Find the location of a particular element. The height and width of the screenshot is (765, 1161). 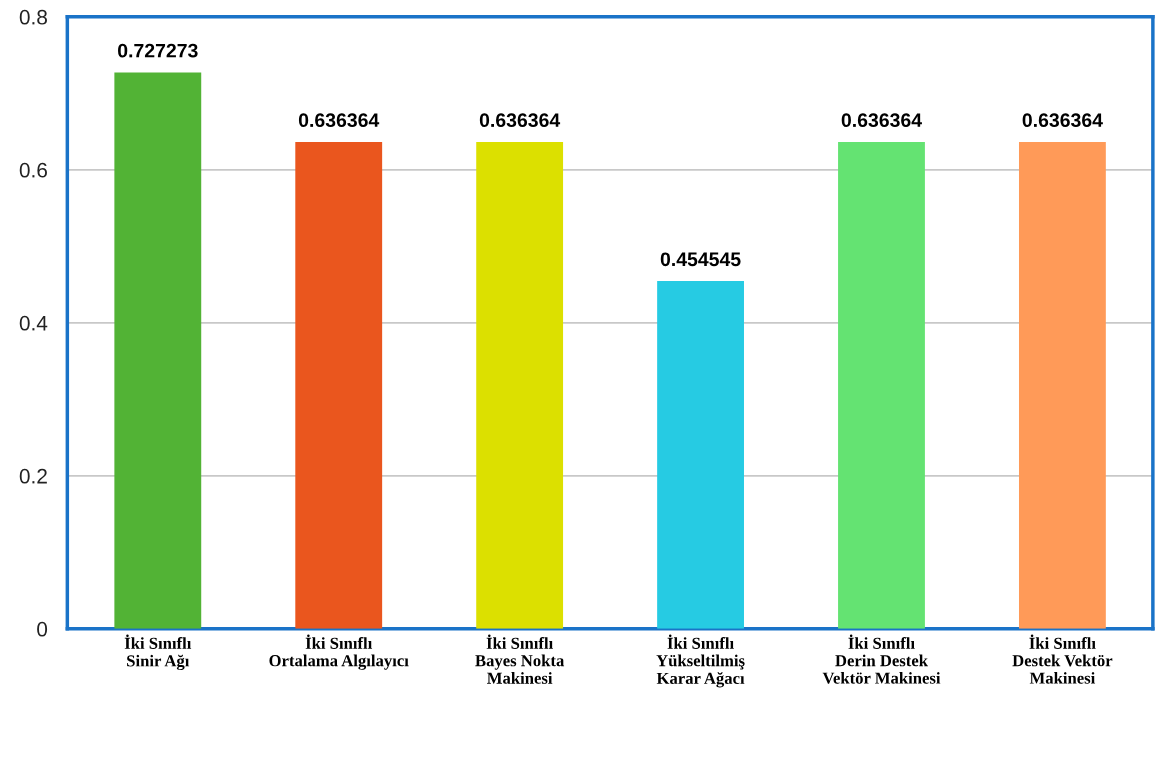

y-tick-label: 0.8 is located at coordinates (33, 17).